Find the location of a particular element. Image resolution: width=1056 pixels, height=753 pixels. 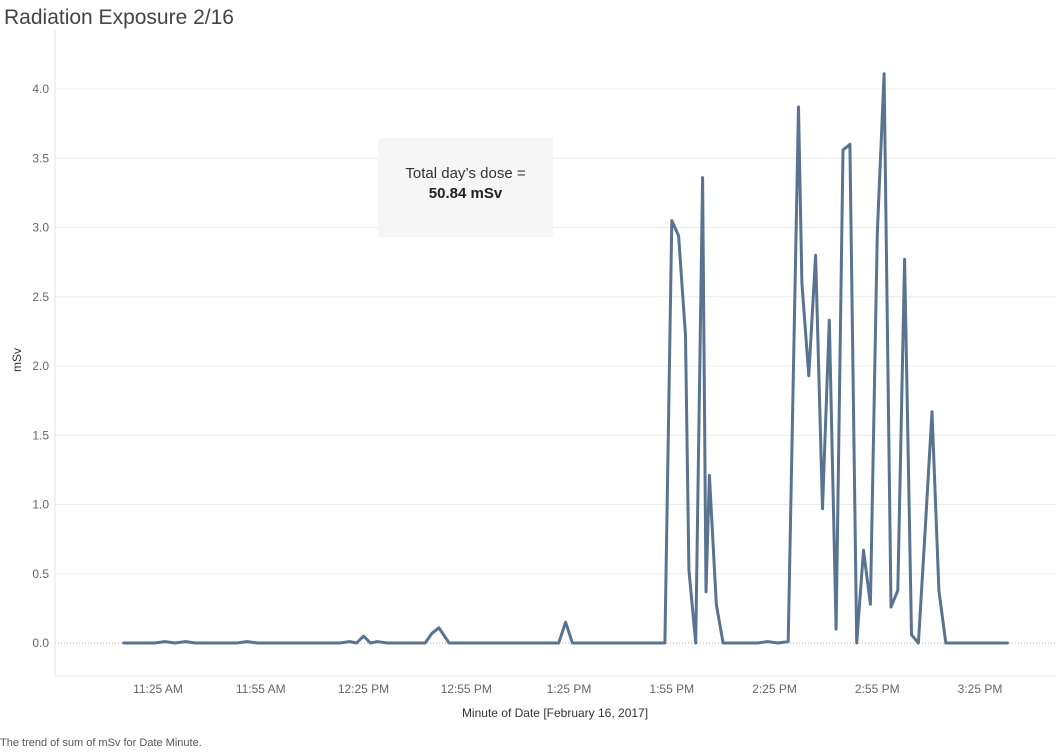

x-tick-label: 11:55 AM is located at coordinates (261, 689).